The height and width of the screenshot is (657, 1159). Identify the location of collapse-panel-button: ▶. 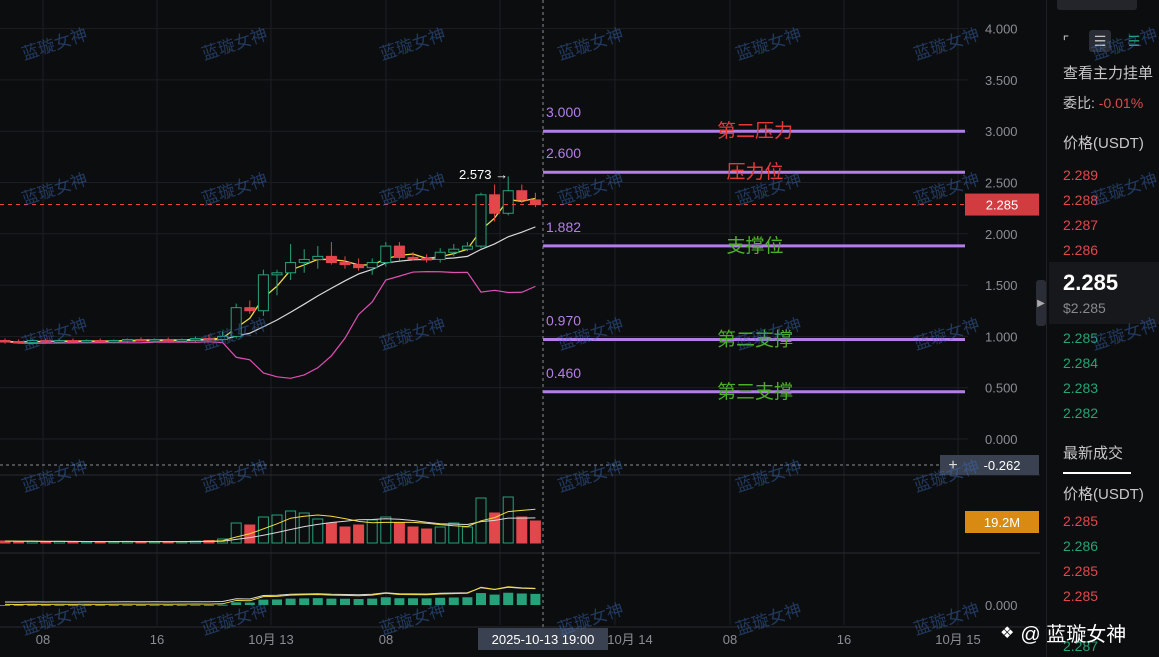
(1041, 303).